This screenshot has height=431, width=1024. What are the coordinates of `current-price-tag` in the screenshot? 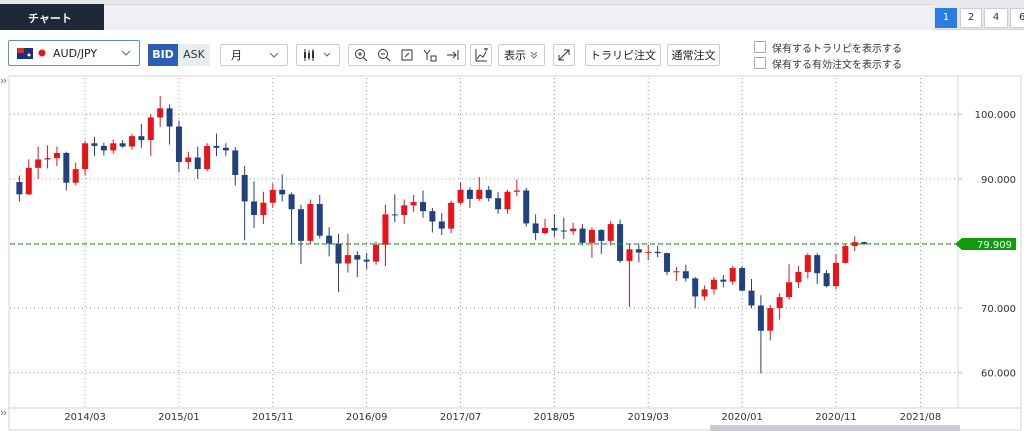 It's located at (985, 244).